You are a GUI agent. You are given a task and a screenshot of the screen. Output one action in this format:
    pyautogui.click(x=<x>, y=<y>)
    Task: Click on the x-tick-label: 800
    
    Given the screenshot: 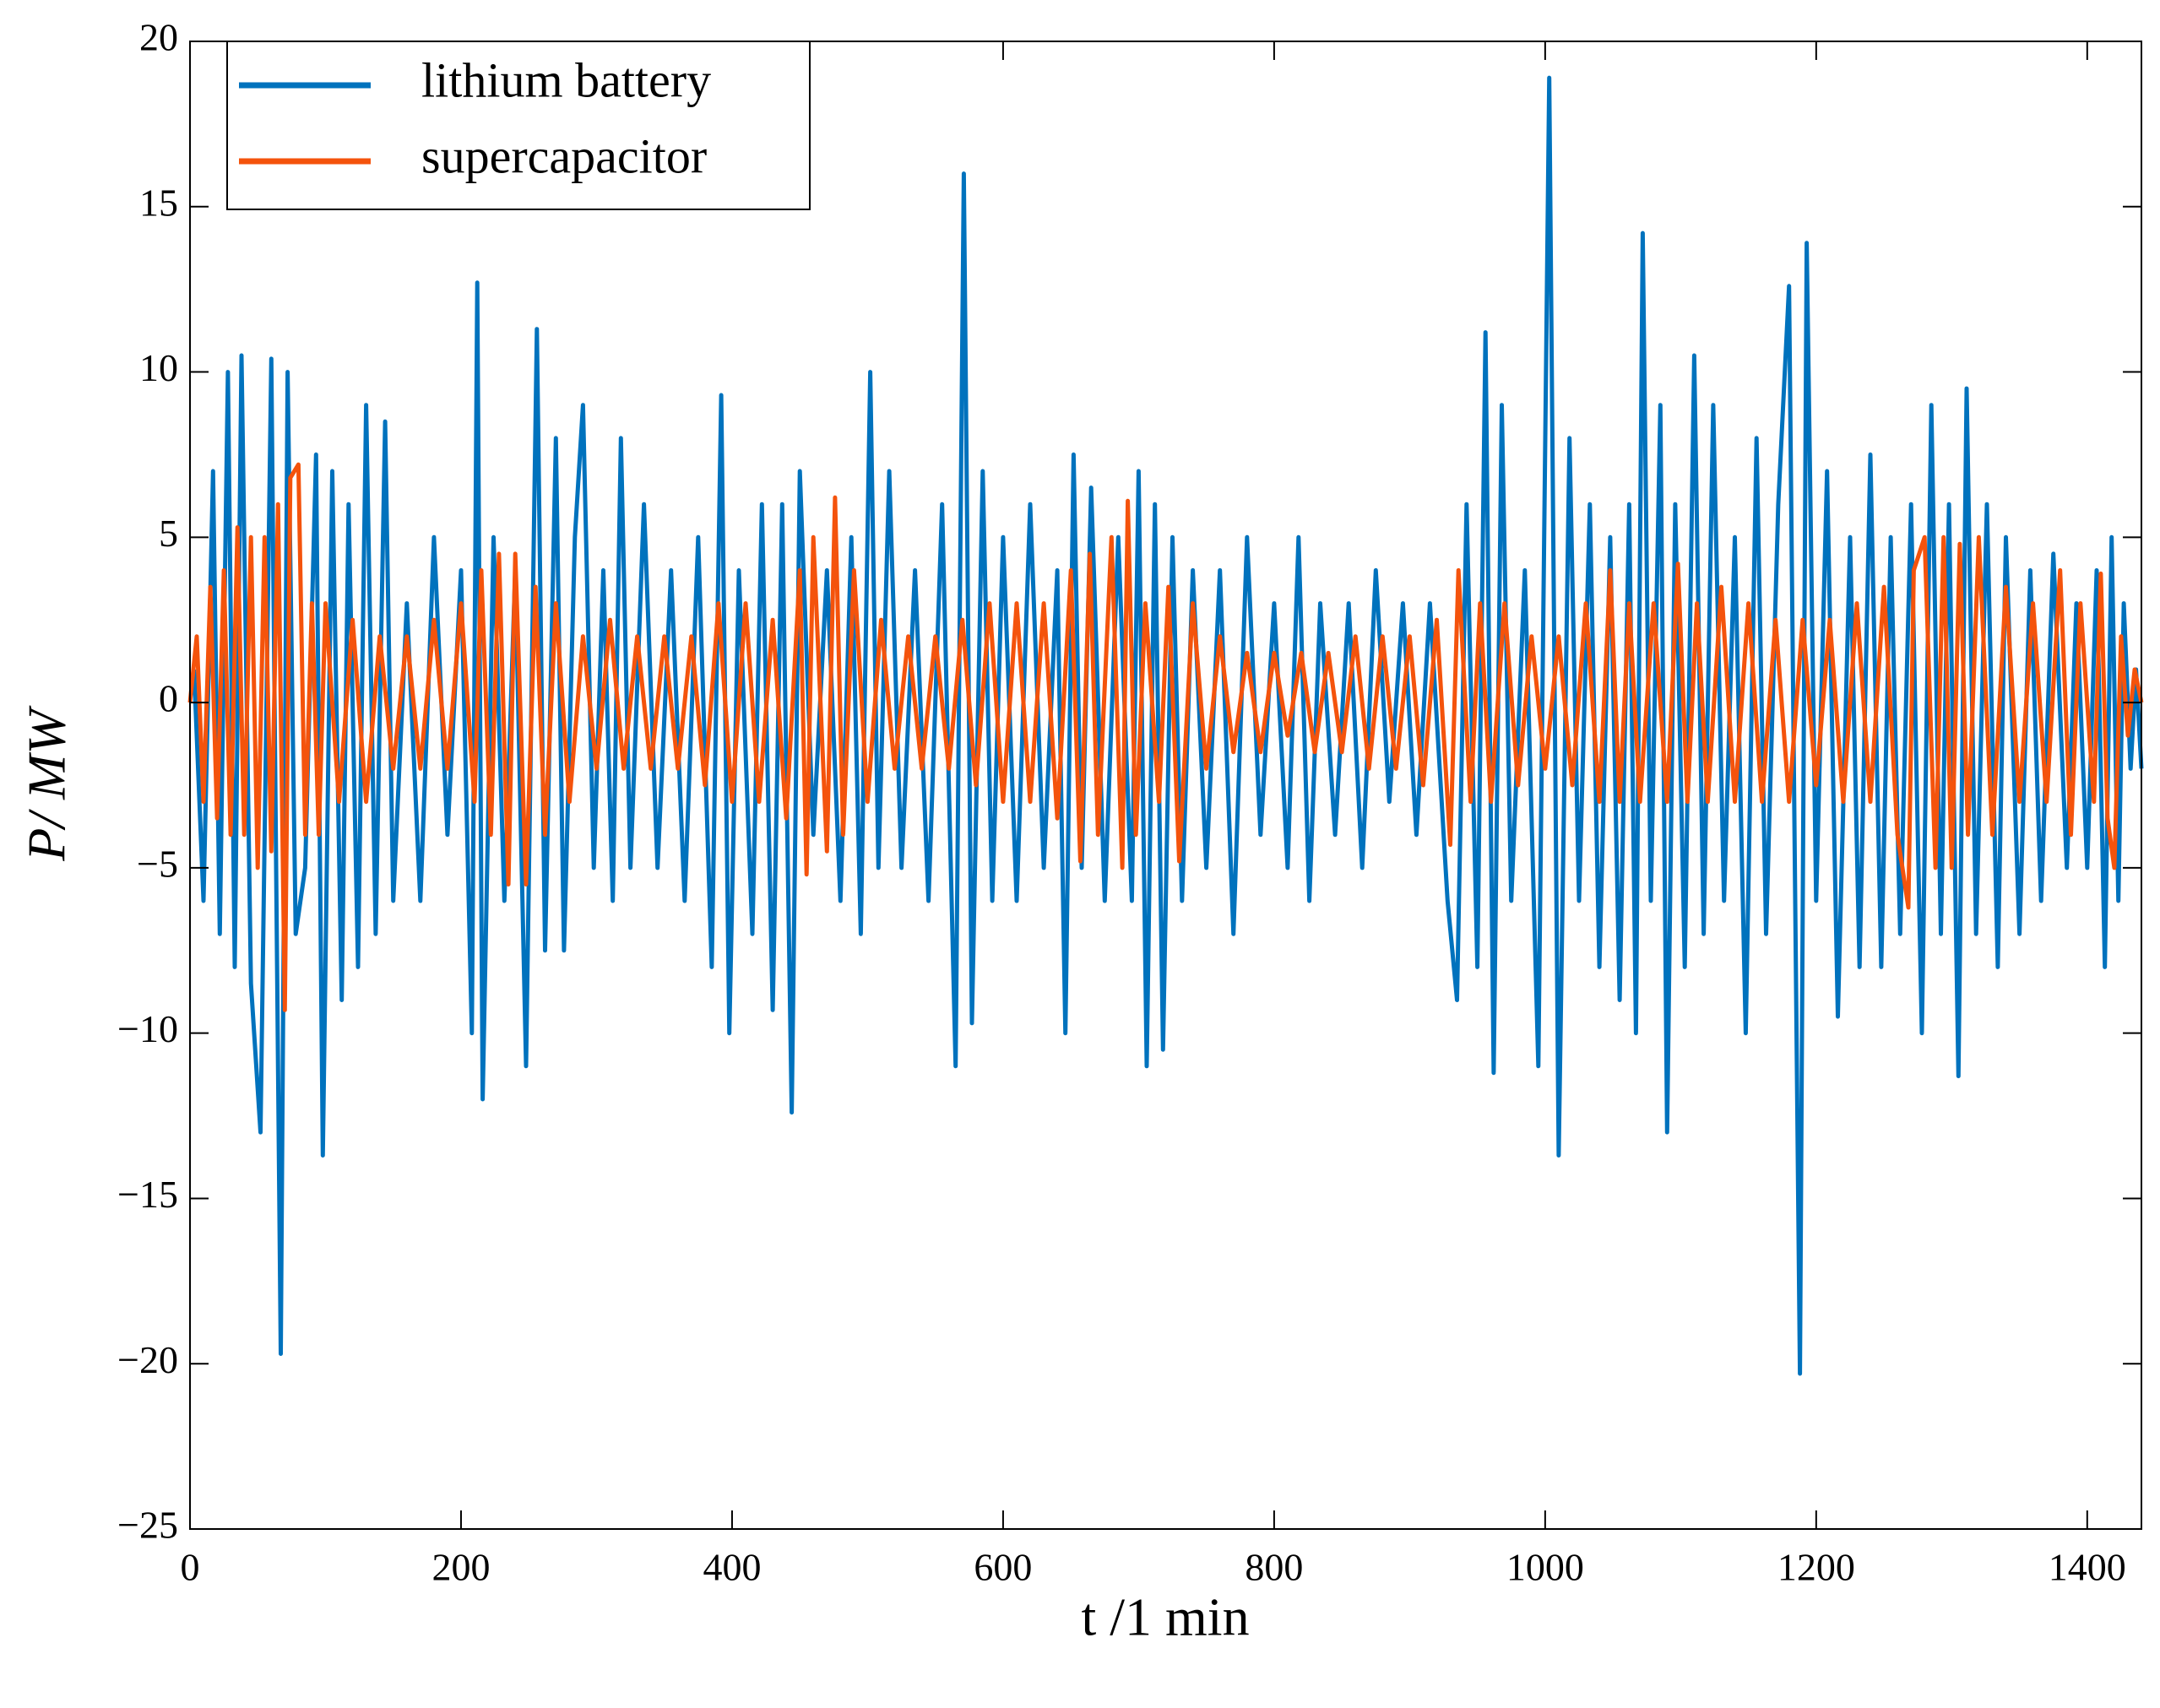 What is the action you would take?
    pyautogui.click(x=1274, y=1567)
    